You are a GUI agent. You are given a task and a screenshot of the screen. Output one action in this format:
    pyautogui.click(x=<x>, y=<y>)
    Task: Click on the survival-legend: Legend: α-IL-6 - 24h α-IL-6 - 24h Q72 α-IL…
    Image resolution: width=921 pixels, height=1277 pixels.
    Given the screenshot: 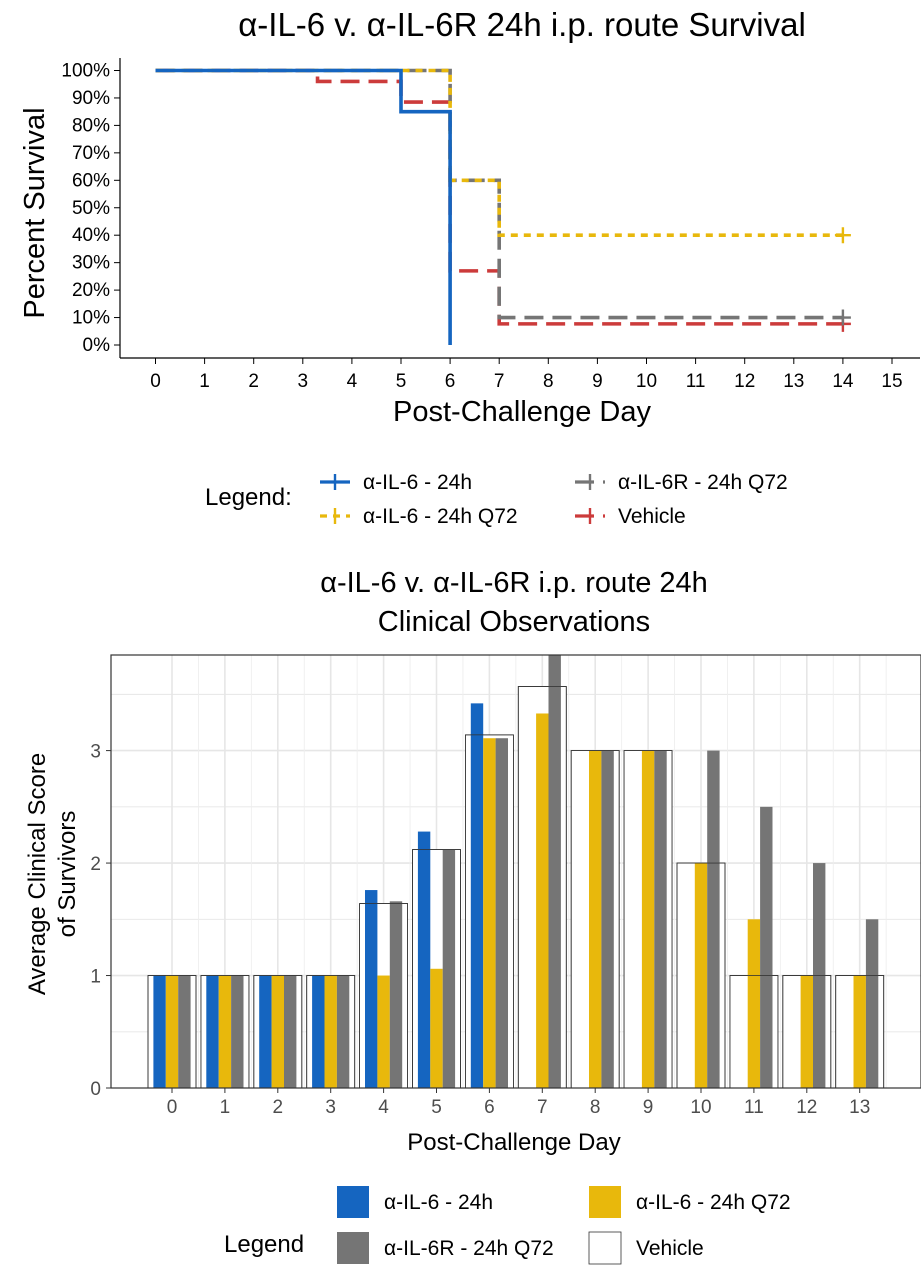 What is the action you would take?
    pyautogui.click(x=496, y=499)
    